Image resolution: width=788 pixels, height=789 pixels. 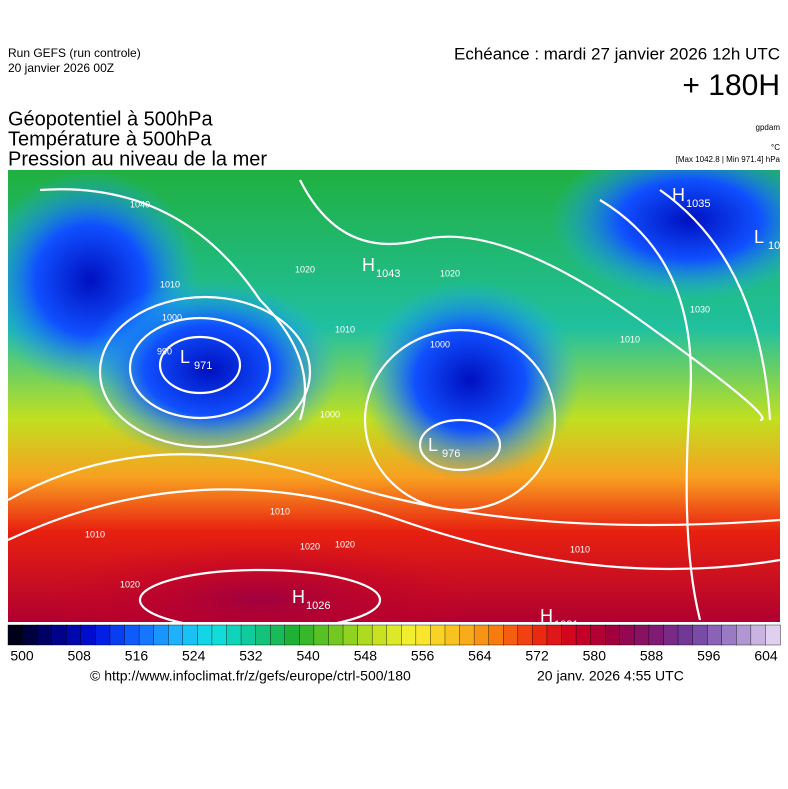 What do you see at coordinates (768, 127) in the screenshot?
I see `unit: gpdam` at bounding box center [768, 127].